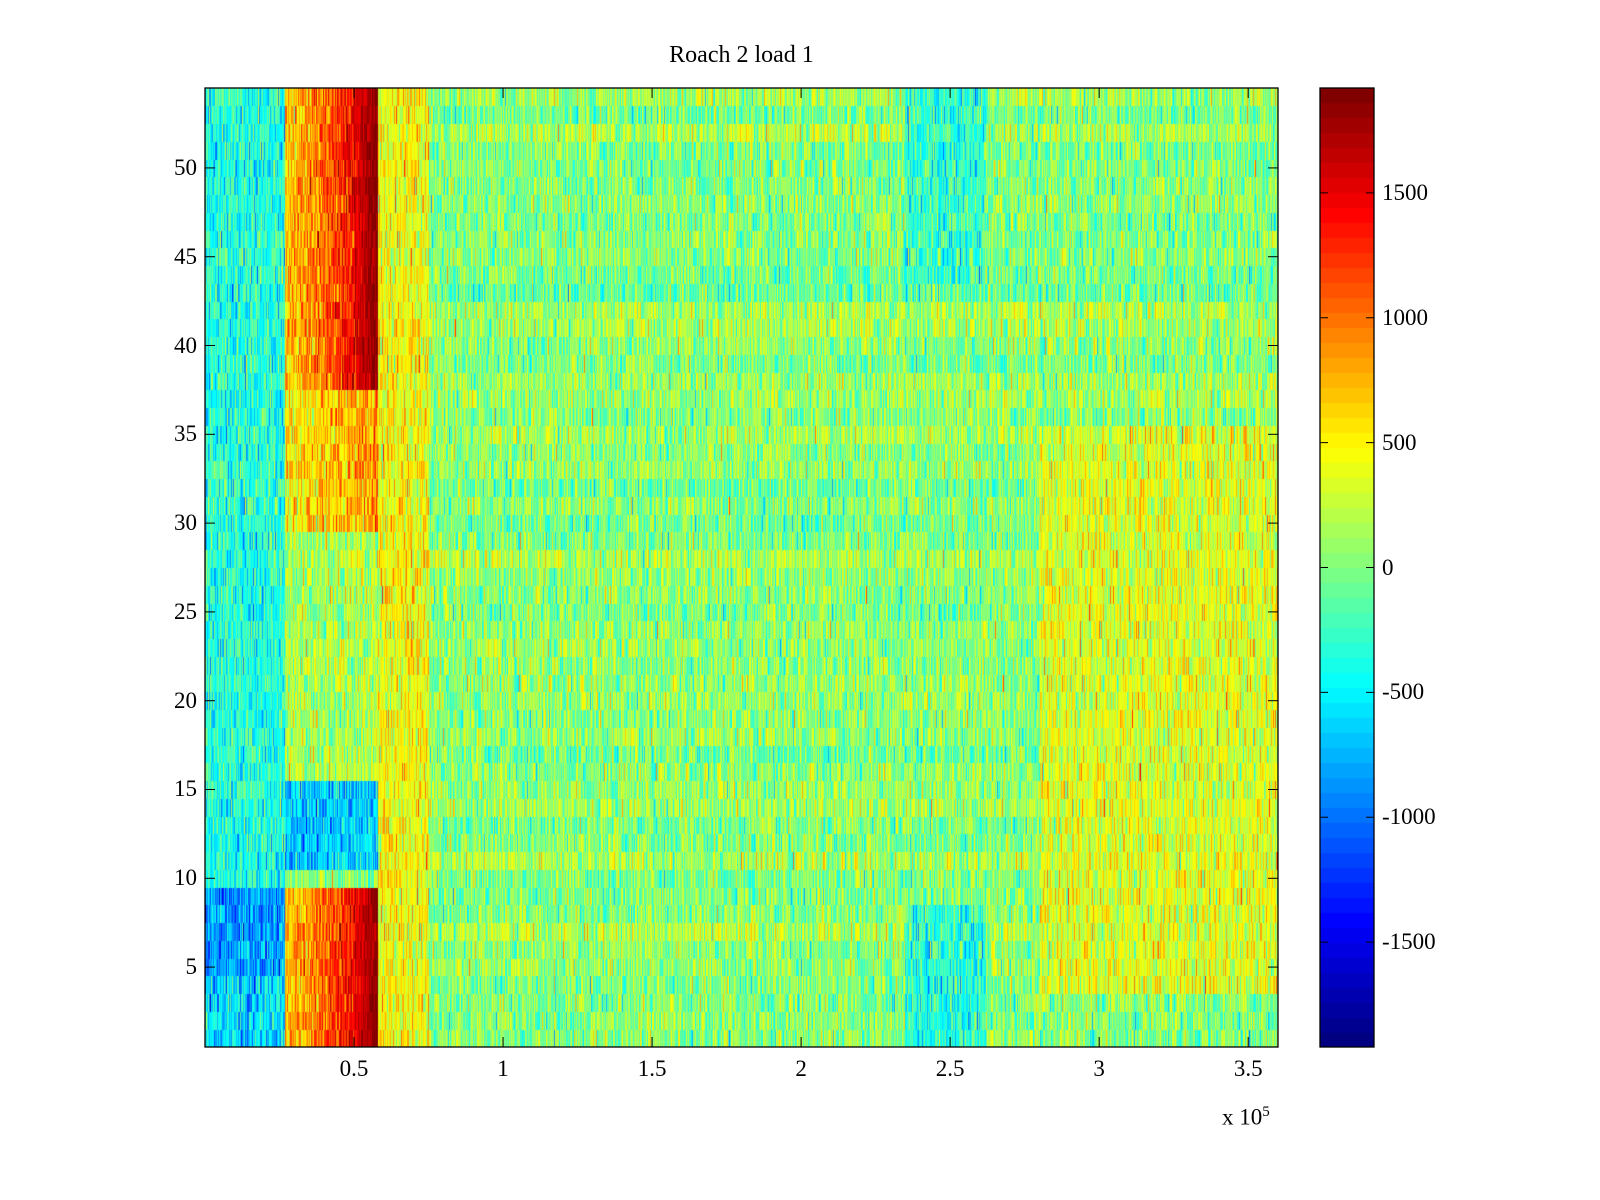 The width and height of the screenshot is (1600, 1200). Describe the element at coordinates (1248, 1068) in the screenshot. I see `x-tick-label: 3.5` at that location.